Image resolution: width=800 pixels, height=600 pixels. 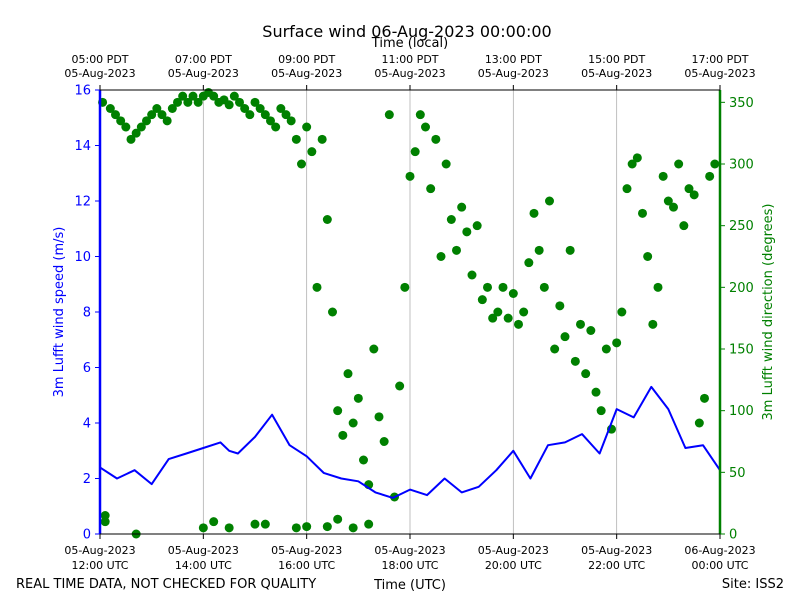 I want to click on top-tick-time: 05:00 PDT, so click(x=99, y=59).